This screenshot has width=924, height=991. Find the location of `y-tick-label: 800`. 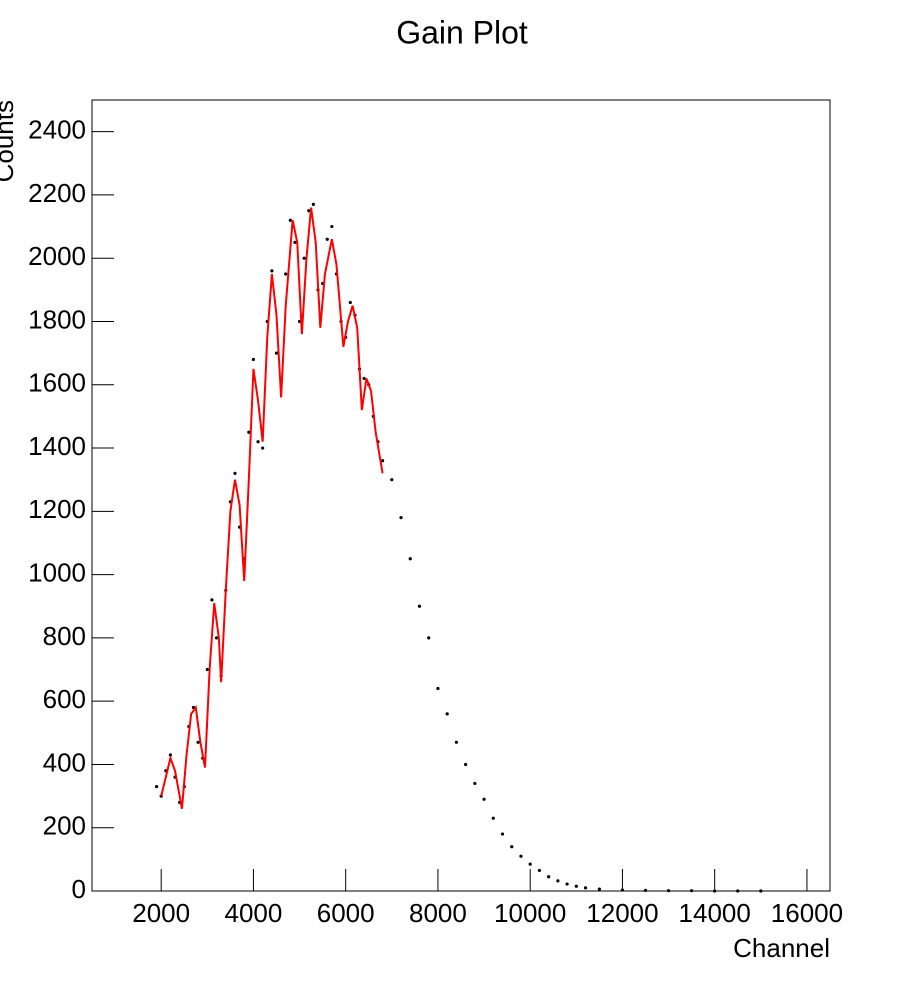

y-tick-label: 800 is located at coordinates (64, 636).